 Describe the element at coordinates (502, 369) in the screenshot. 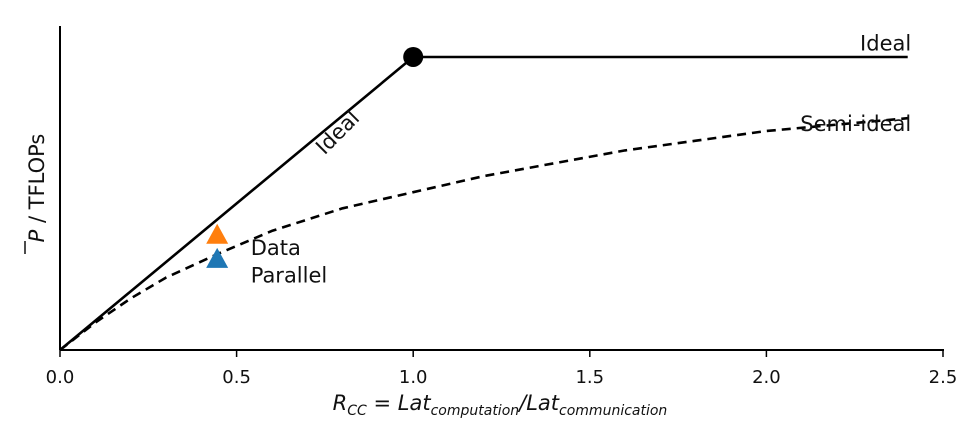

I see `x-ticks: 0.0 0.5 1.0 1.5 2.0 2.5` at that location.